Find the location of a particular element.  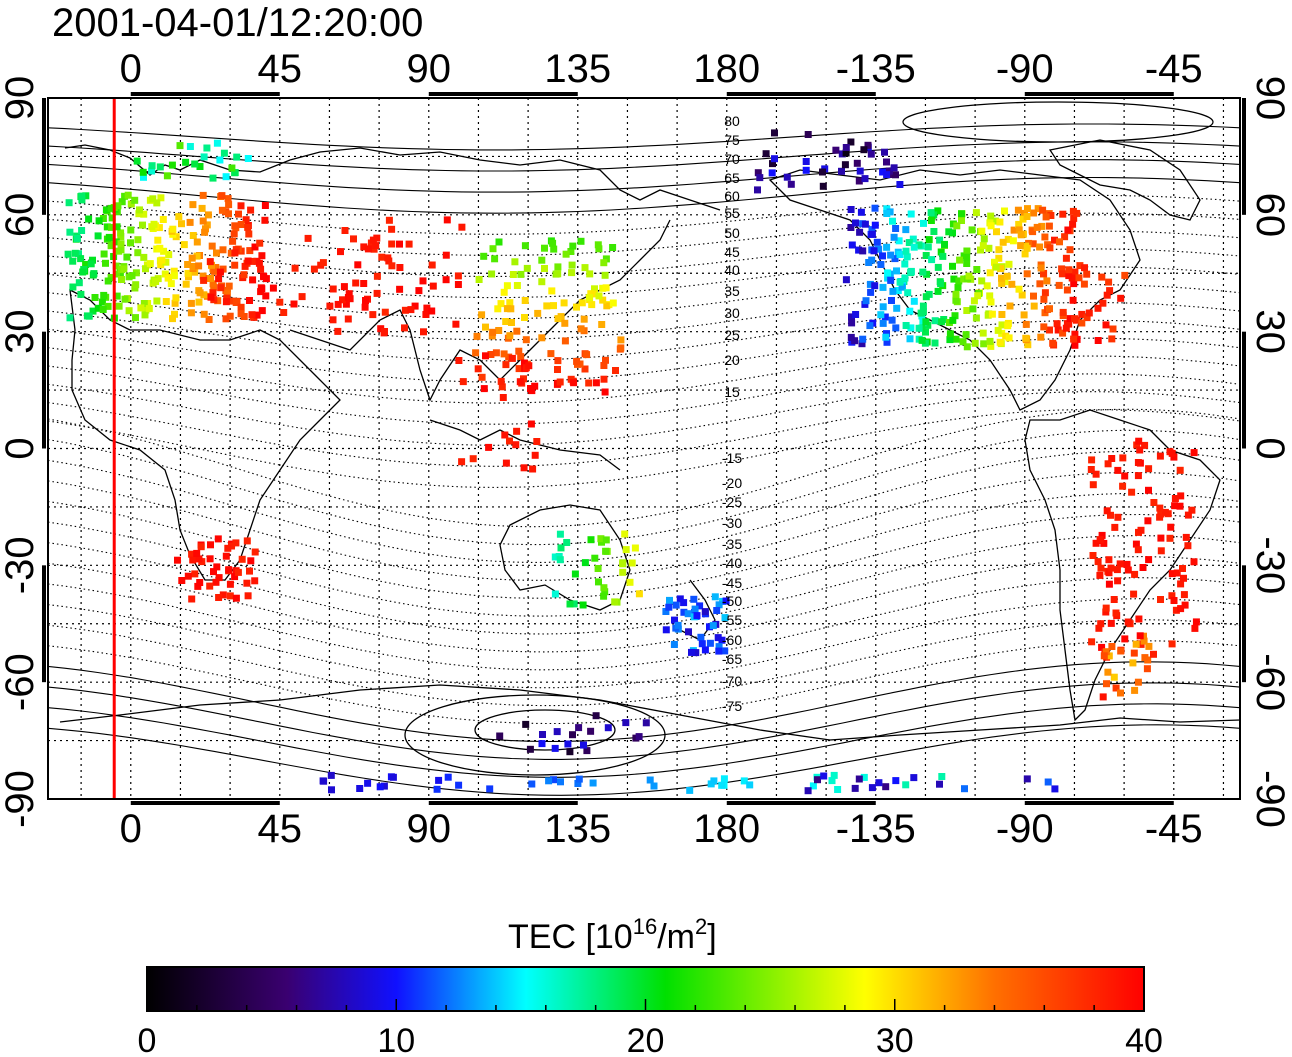

x-tick-label-top: 0 is located at coordinates (131, 69).